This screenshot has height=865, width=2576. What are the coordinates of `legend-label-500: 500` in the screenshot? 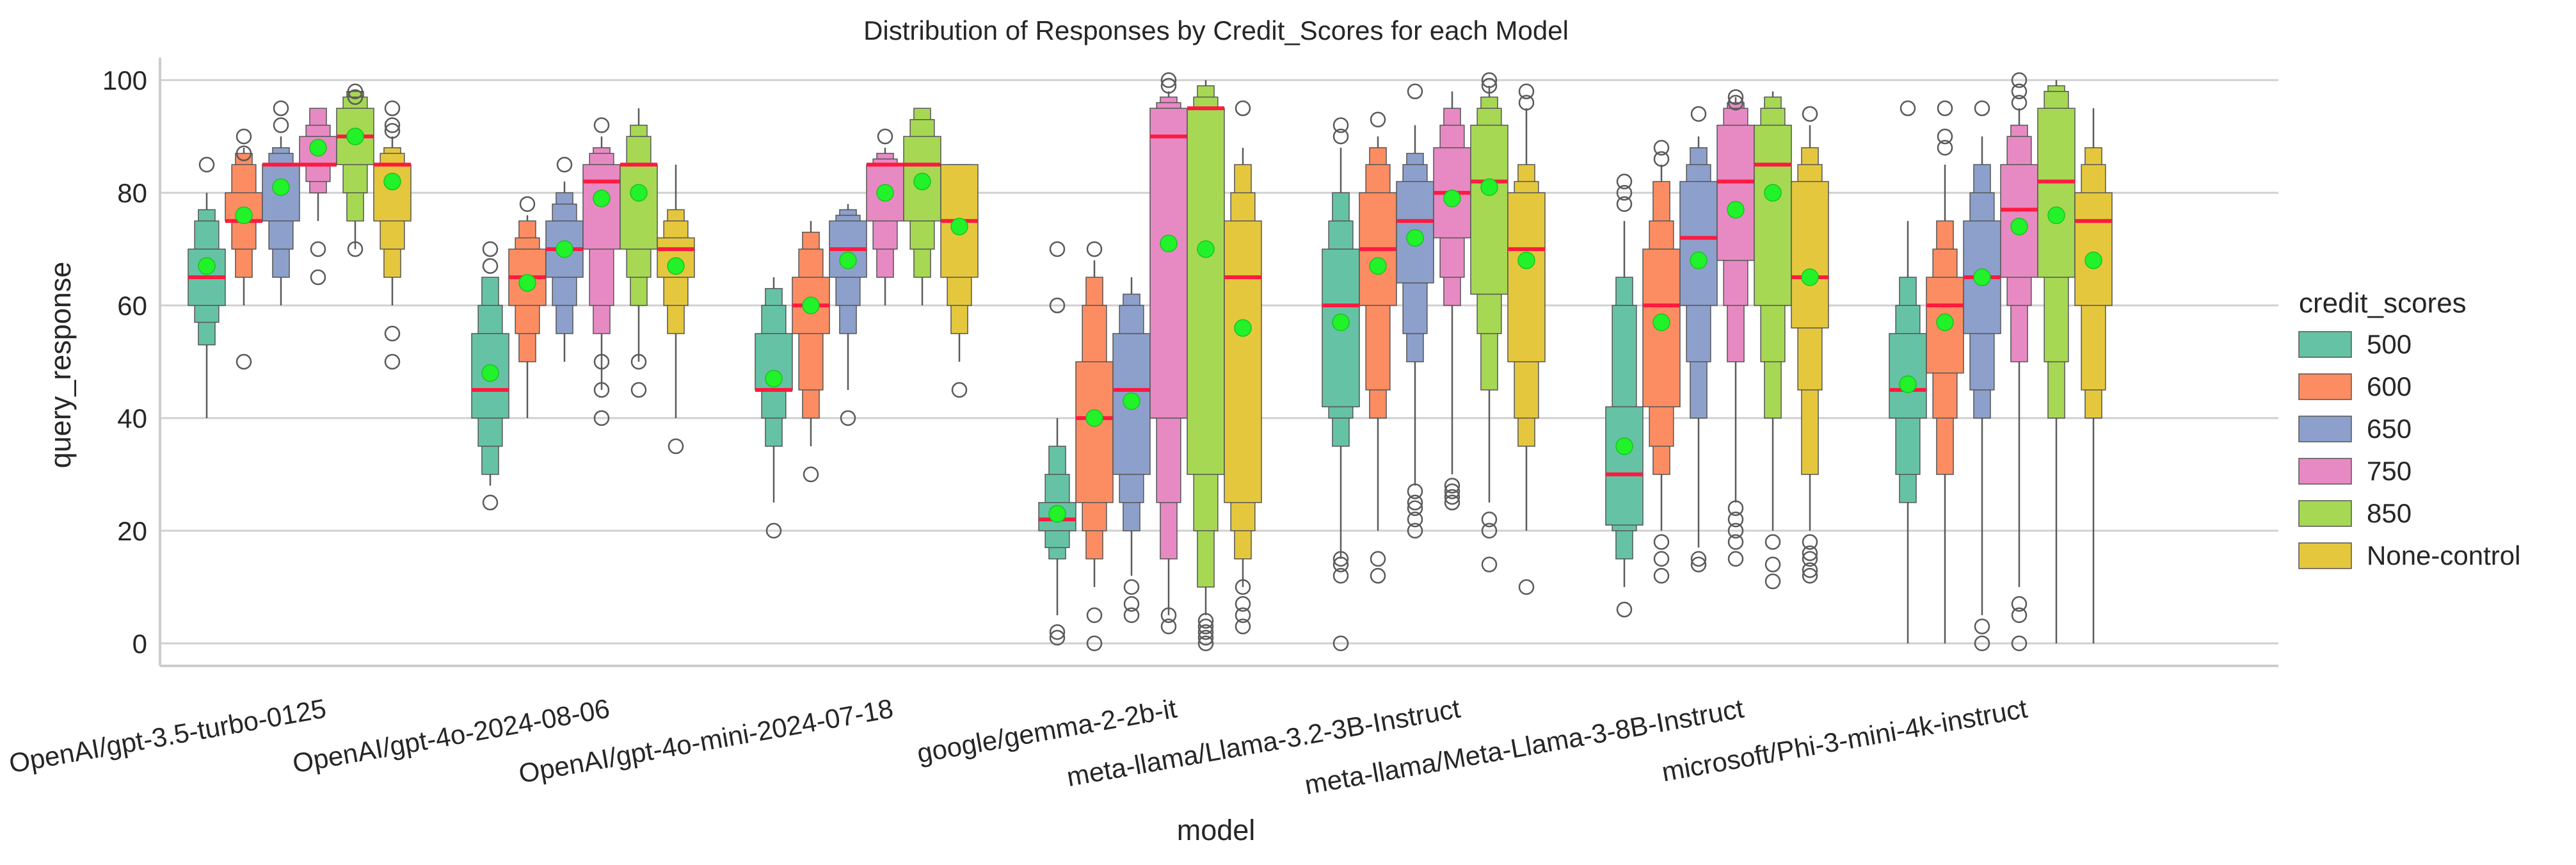 It's located at (2389, 344).